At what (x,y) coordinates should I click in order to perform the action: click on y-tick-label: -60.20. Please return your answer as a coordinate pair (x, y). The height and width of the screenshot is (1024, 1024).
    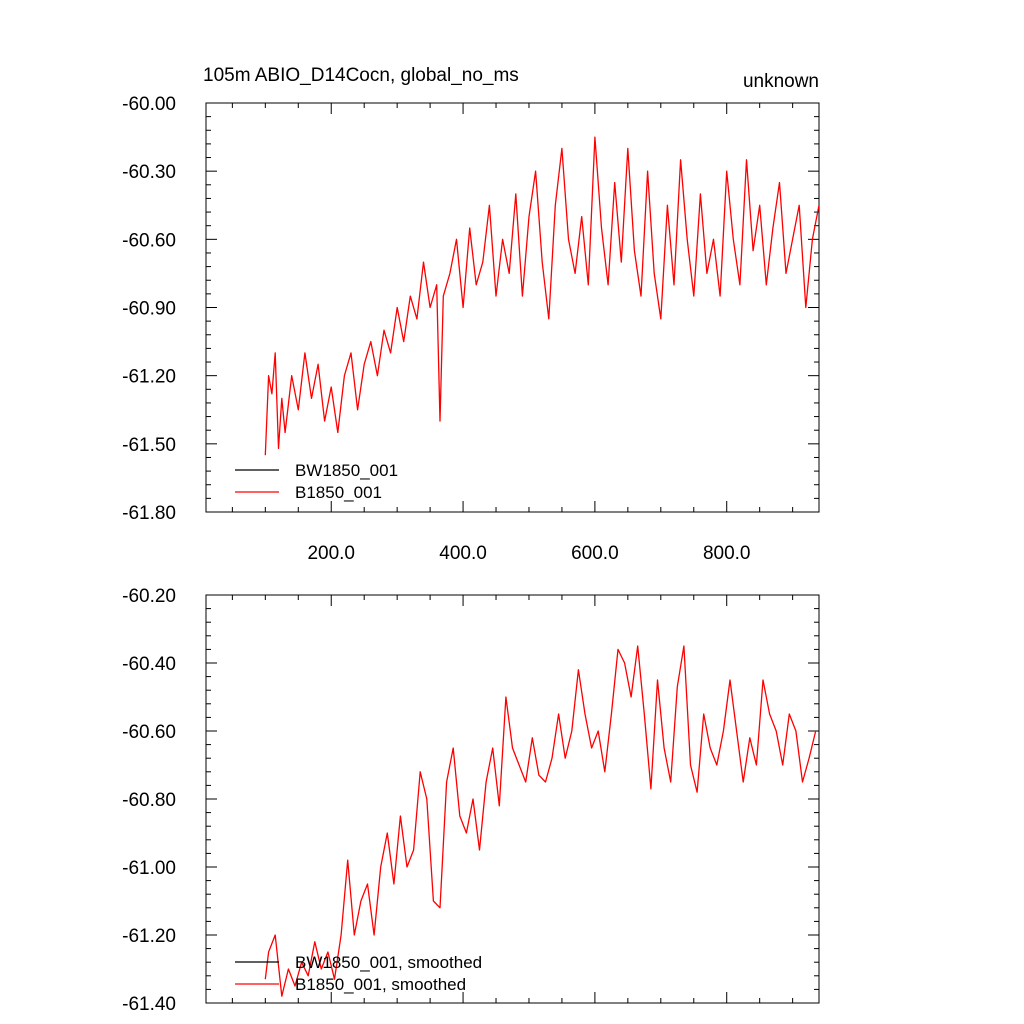
    Looking at the image, I should click on (149, 596).